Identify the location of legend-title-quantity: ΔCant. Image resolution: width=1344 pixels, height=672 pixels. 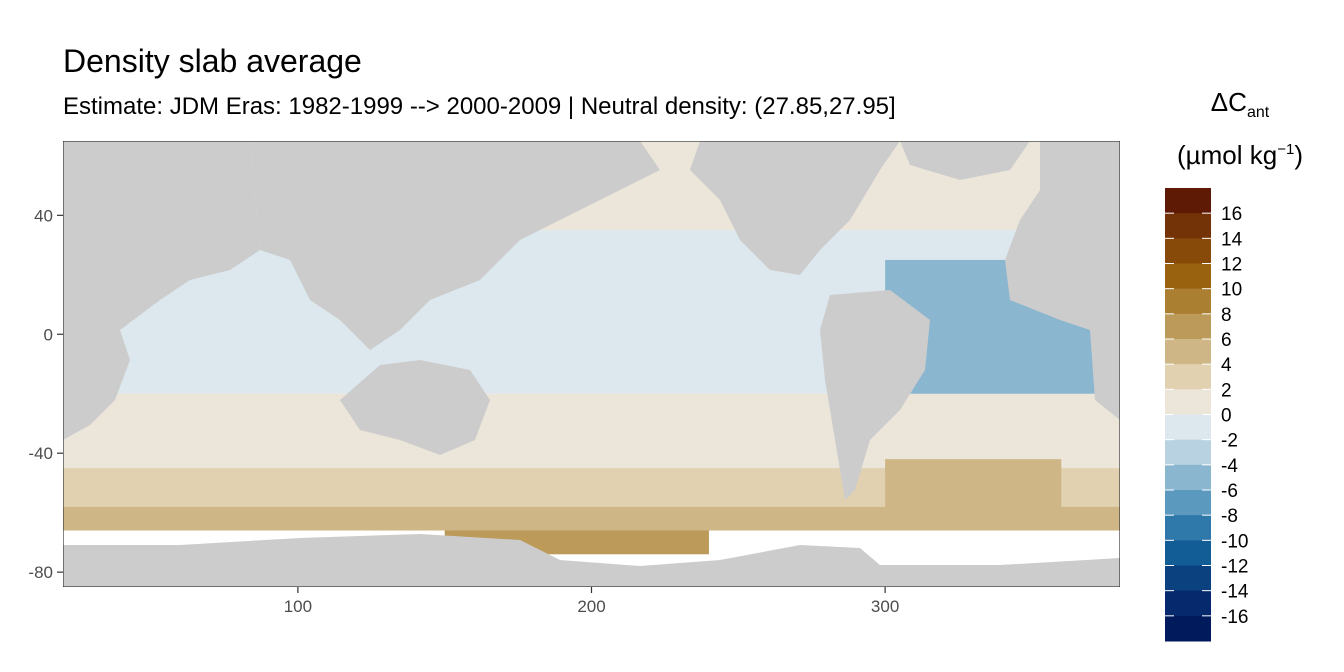
(1240, 107).